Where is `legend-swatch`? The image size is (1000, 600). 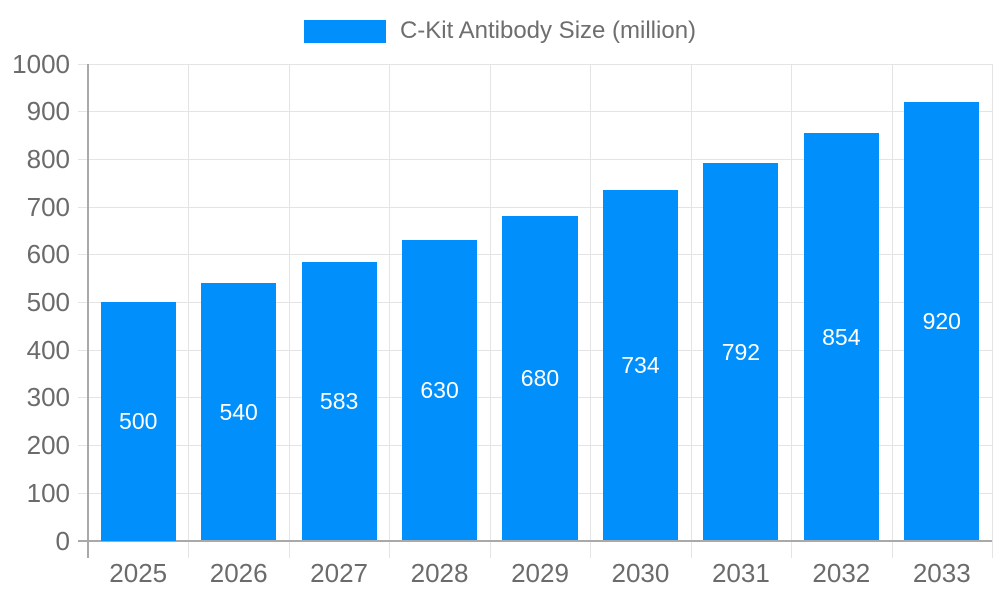 legend-swatch is located at coordinates (344, 31).